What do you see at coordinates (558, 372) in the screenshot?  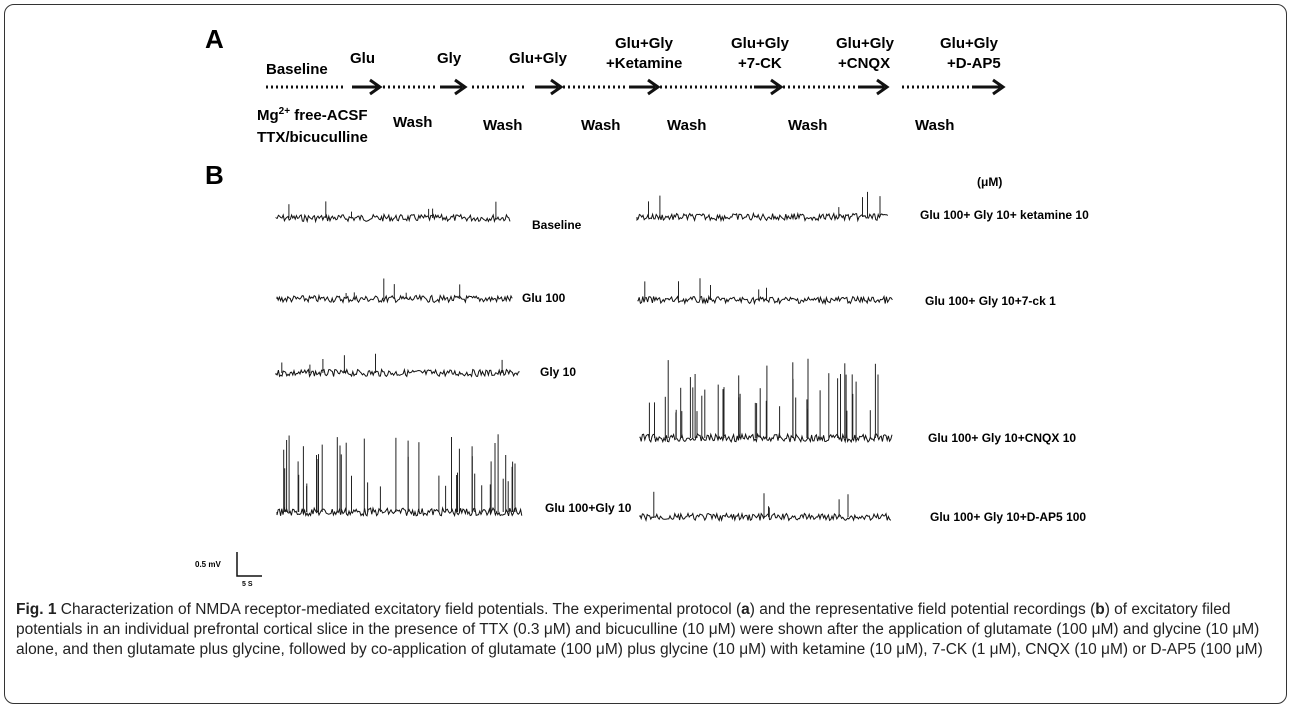 I see `trace-label-gly: Gly 10` at bounding box center [558, 372].